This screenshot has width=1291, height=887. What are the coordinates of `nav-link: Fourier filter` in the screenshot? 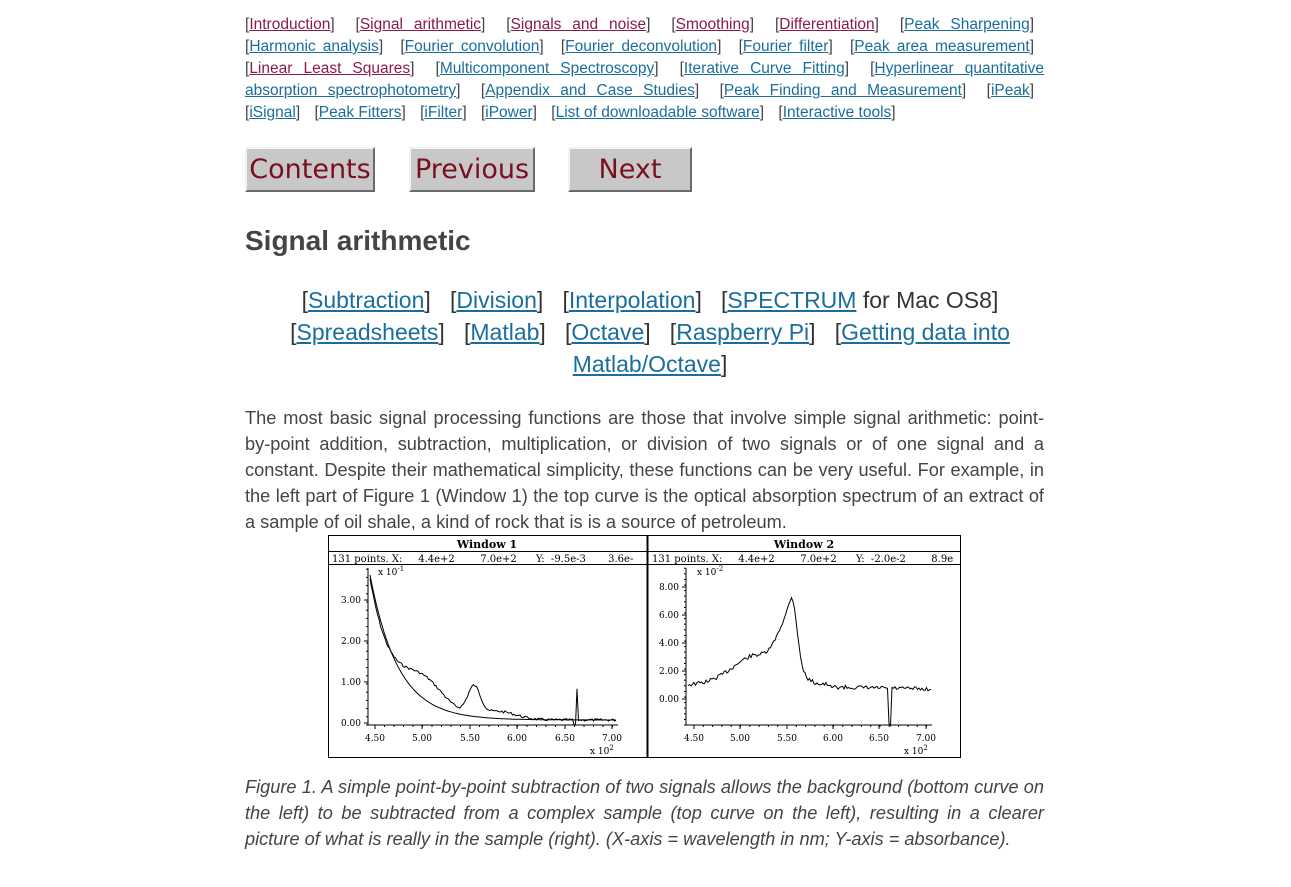 It's located at (785, 46).